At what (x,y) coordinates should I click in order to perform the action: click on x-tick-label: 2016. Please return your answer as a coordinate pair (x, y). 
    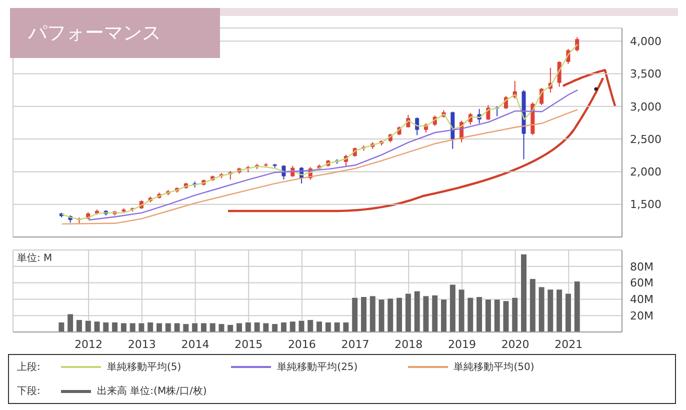
    Looking at the image, I should click on (302, 344).